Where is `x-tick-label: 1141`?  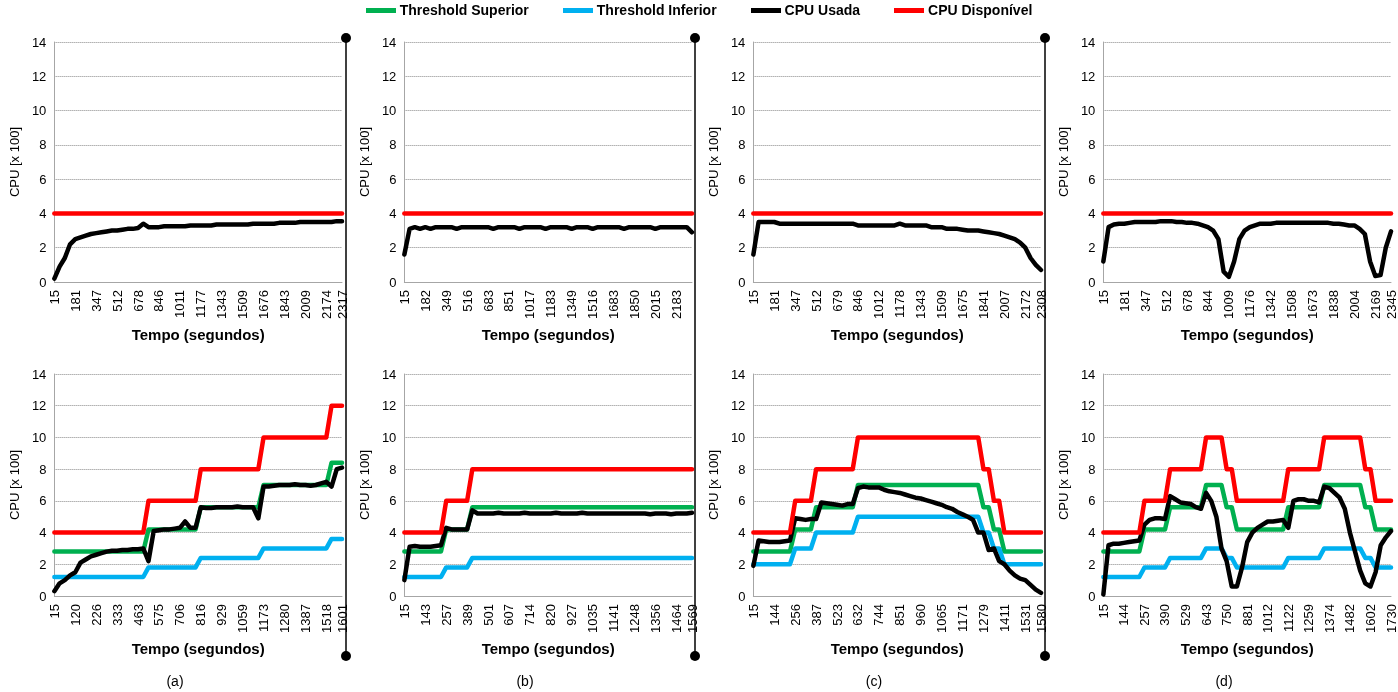 x-tick-label: 1141 is located at coordinates (613, 618).